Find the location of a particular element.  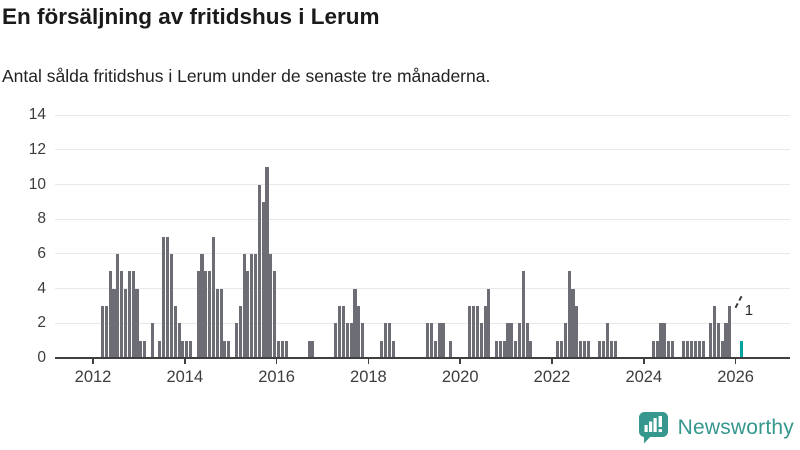

page-title: En försäljning av fritidshus i Lerum is located at coordinates (191, 16).